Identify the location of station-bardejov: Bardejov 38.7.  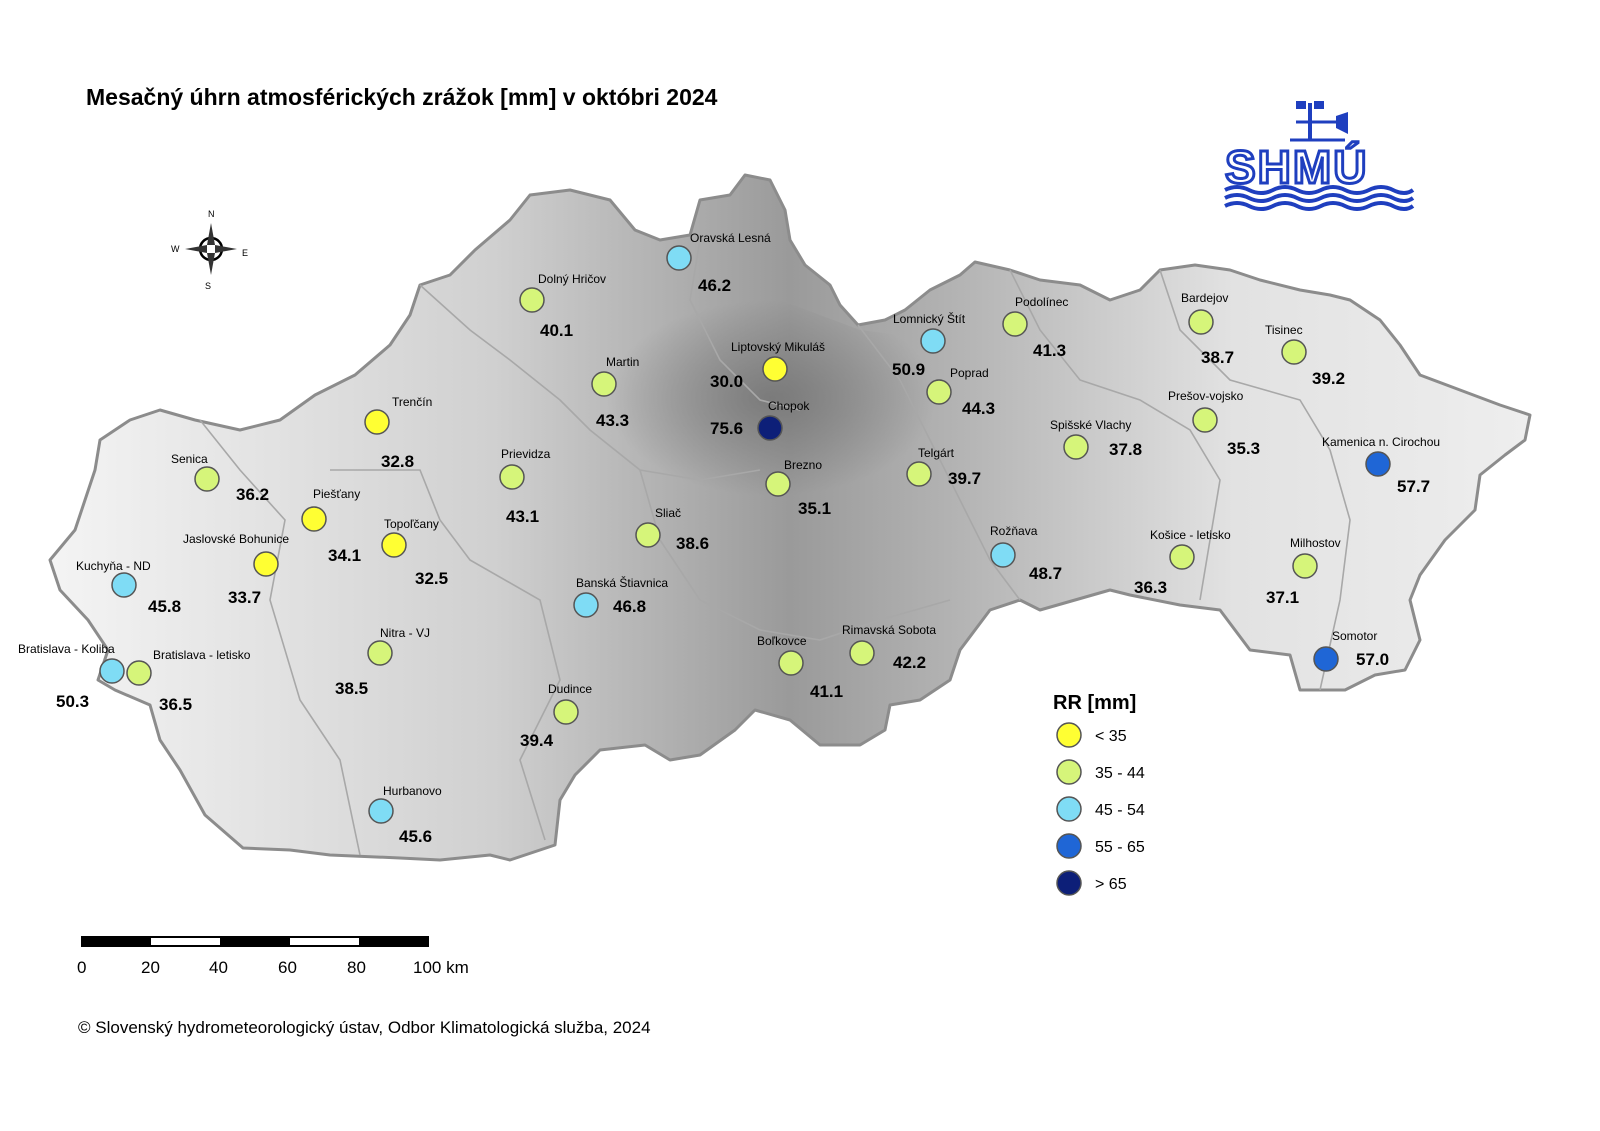
(1207, 329).